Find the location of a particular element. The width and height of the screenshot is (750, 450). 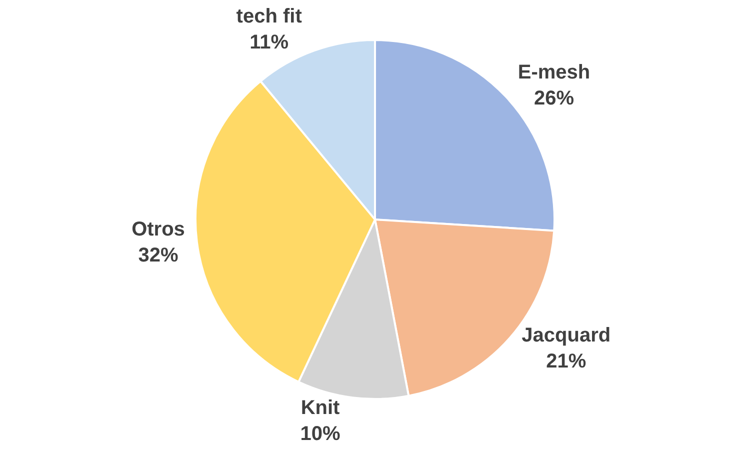

data-label: 21% is located at coordinates (566, 361).